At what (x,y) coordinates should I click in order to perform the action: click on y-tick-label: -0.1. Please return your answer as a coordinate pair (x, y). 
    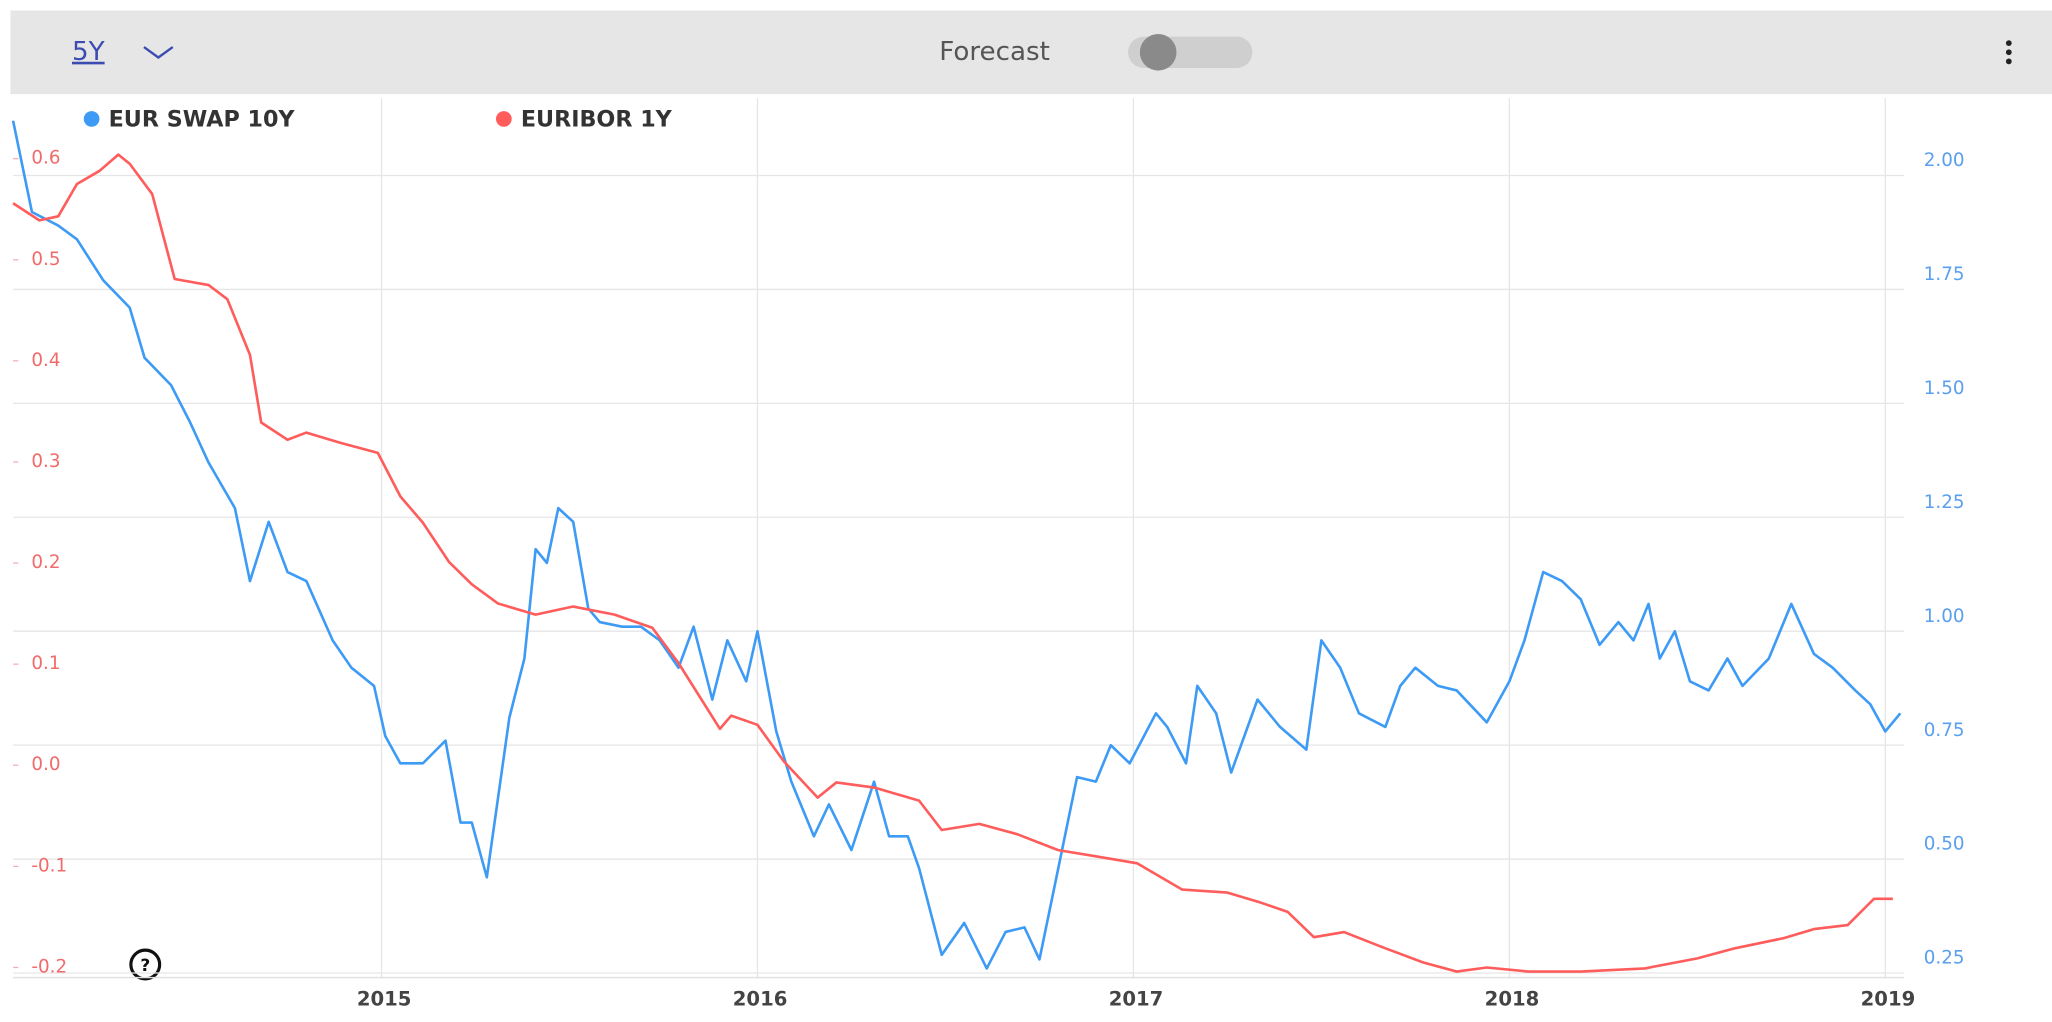
    Looking at the image, I should click on (49, 865).